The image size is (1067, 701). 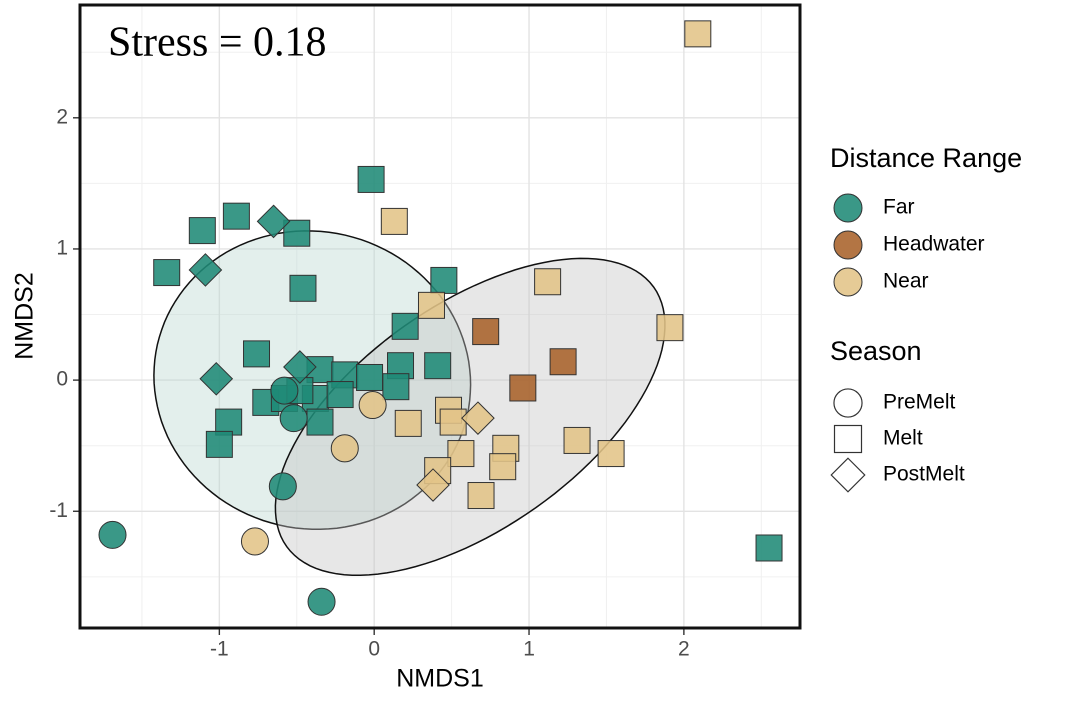 What do you see at coordinates (924, 474) in the screenshot?
I see `legend-label: PostMelt` at bounding box center [924, 474].